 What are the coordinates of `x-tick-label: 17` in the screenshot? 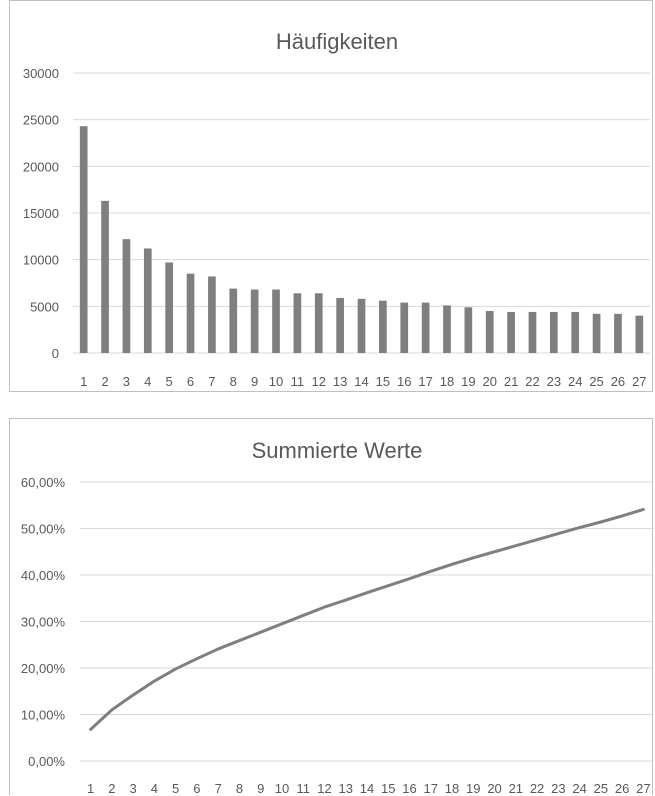 It's located at (431, 788).